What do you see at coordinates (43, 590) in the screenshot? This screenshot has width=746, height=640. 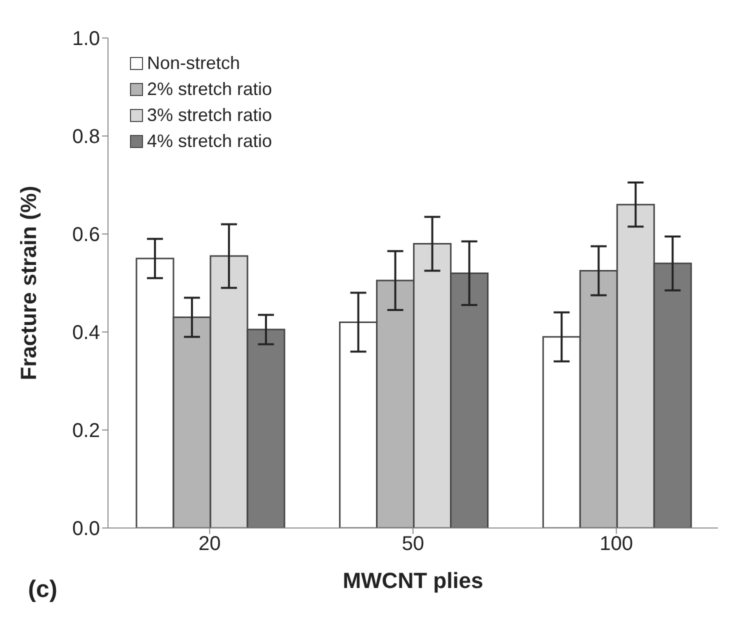 I see `text: (c)` at bounding box center [43, 590].